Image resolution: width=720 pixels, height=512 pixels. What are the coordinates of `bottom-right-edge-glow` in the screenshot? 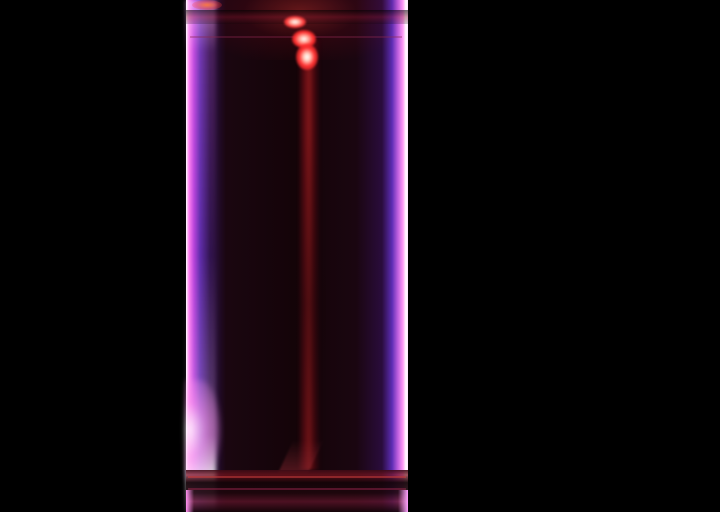 It's located at (403, 501).